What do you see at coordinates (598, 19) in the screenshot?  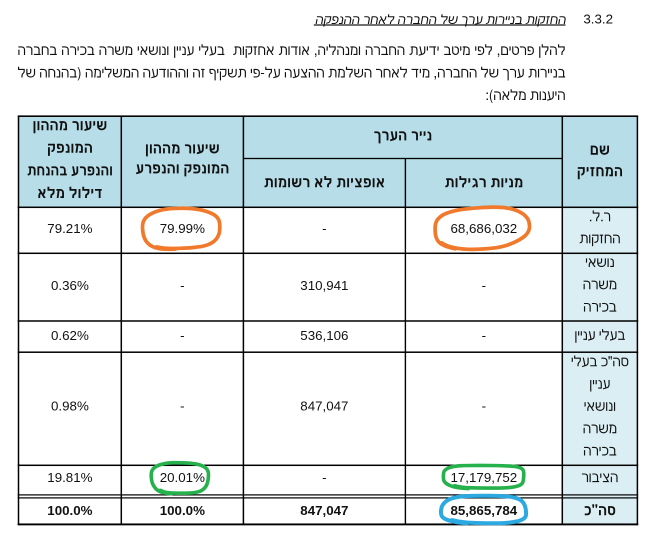 I see `svg-text: 3.3.2` at bounding box center [598, 19].